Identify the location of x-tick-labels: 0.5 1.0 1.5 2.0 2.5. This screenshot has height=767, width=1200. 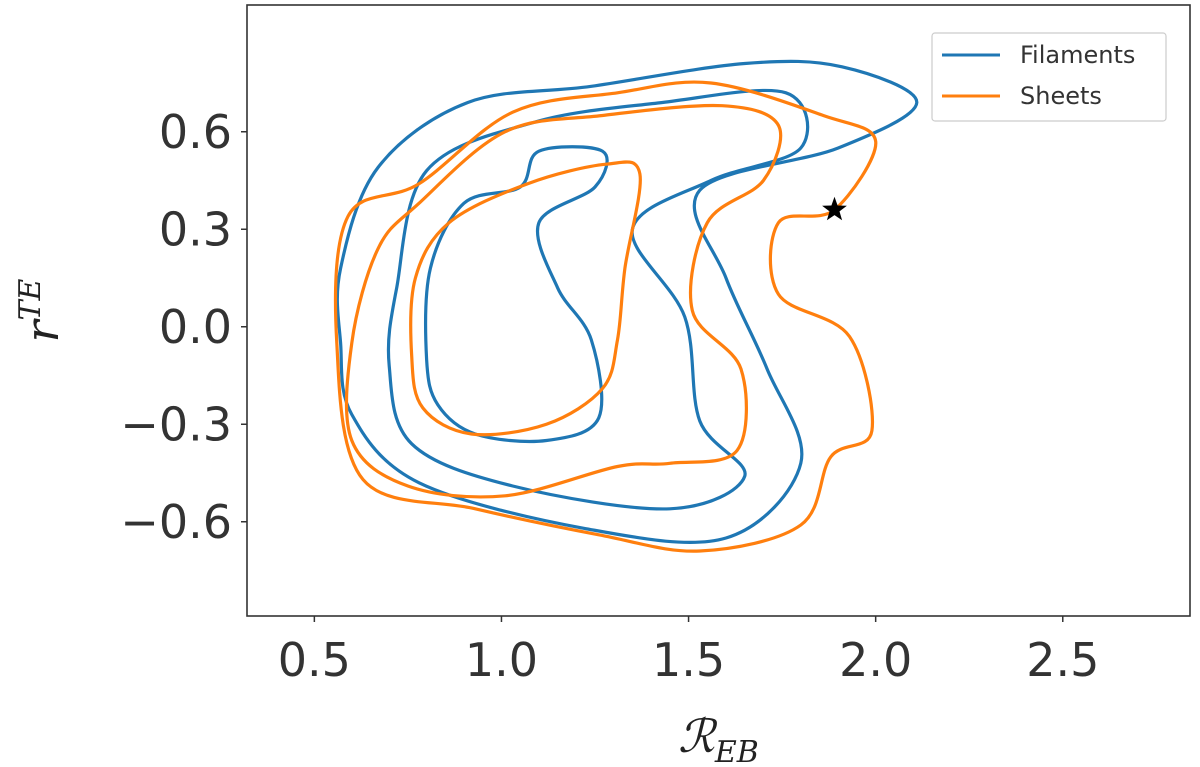
(689, 660).